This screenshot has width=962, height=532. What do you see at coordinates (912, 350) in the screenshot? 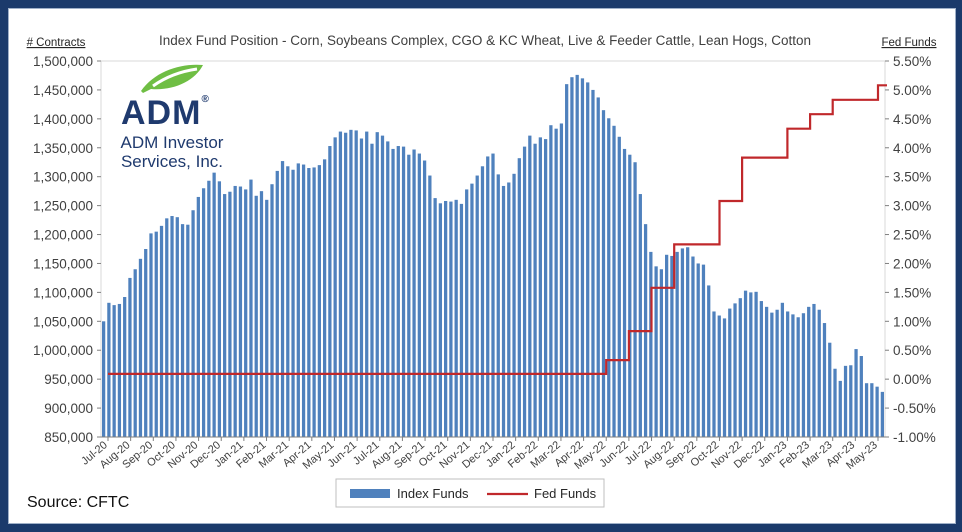
I see `y2-tick-label: 0.50%` at bounding box center [912, 350].